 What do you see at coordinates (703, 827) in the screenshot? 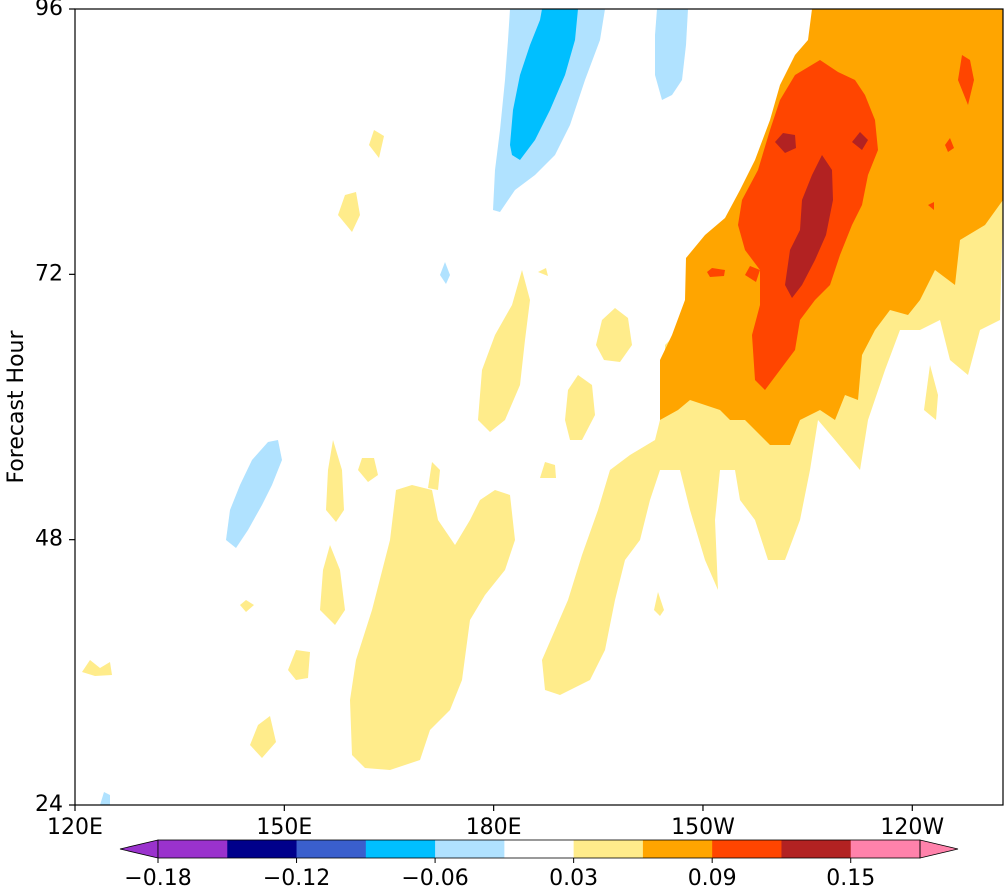
I see `x-tick-label: 150W` at bounding box center [703, 827].